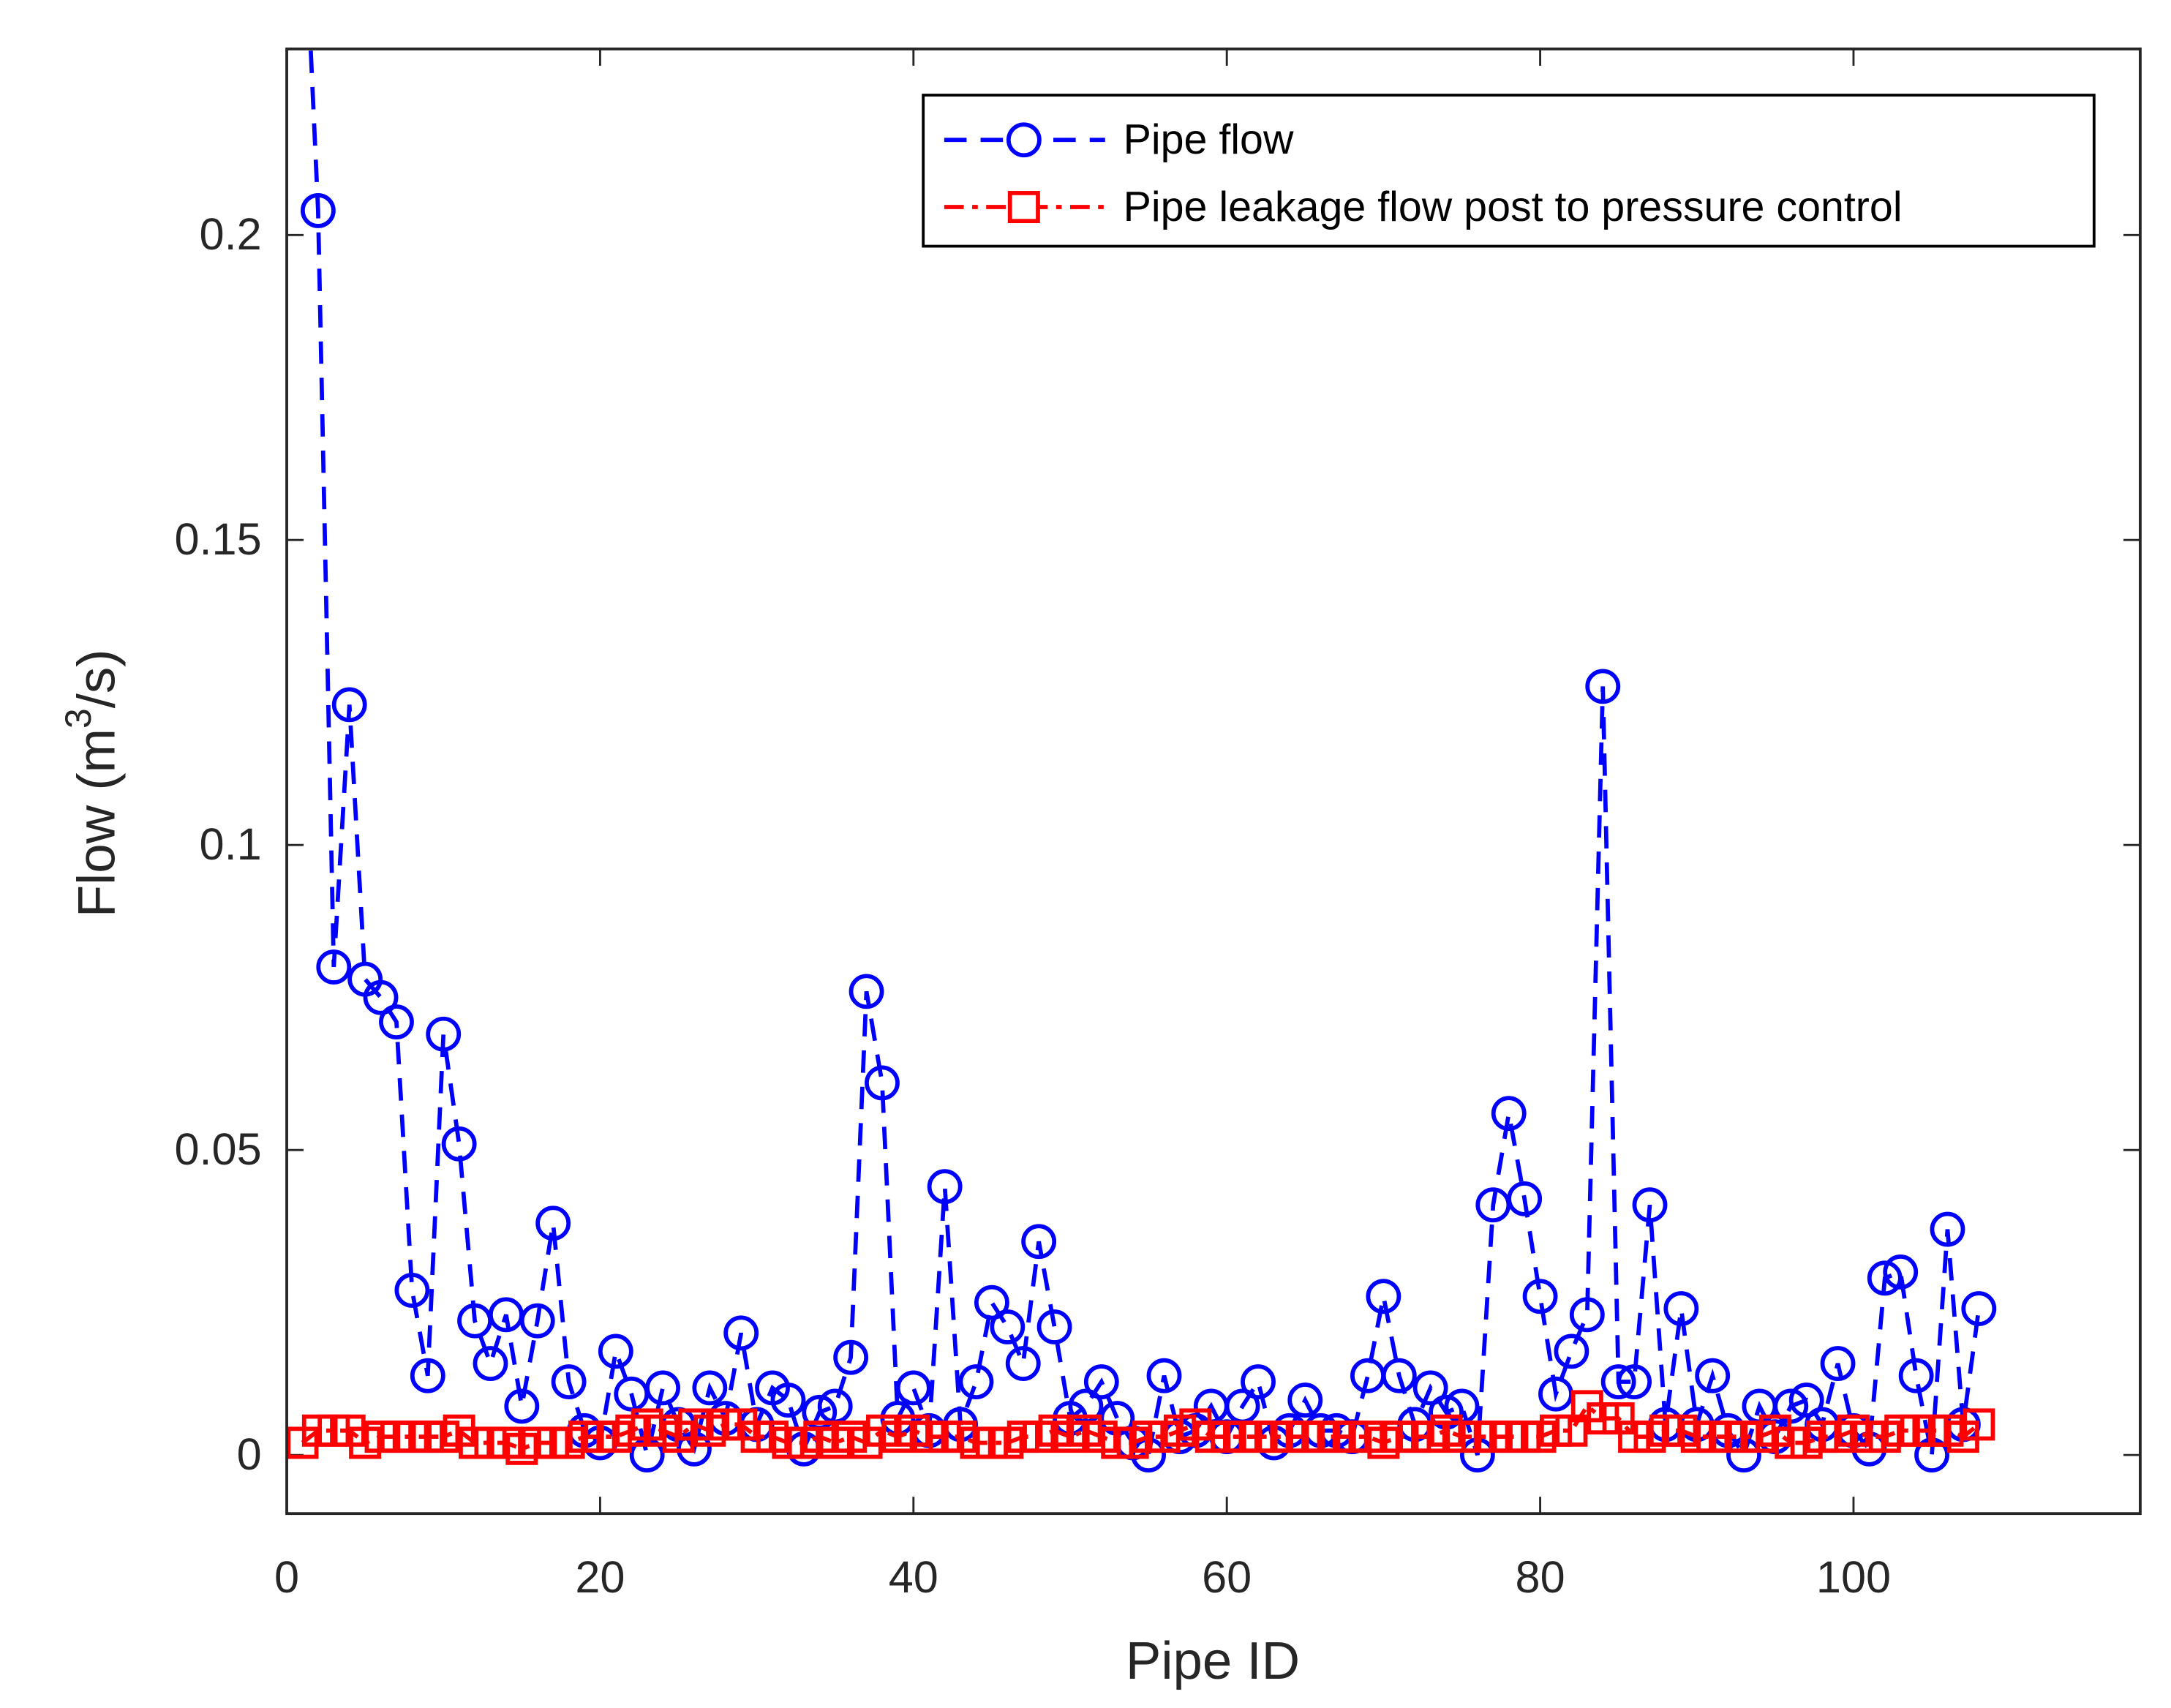 This screenshot has width=2171, height=1708. What do you see at coordinates (219, 1149) in the screenshot?
I see `y-tick-label: 0.05` at bounding box center [219, 1149].